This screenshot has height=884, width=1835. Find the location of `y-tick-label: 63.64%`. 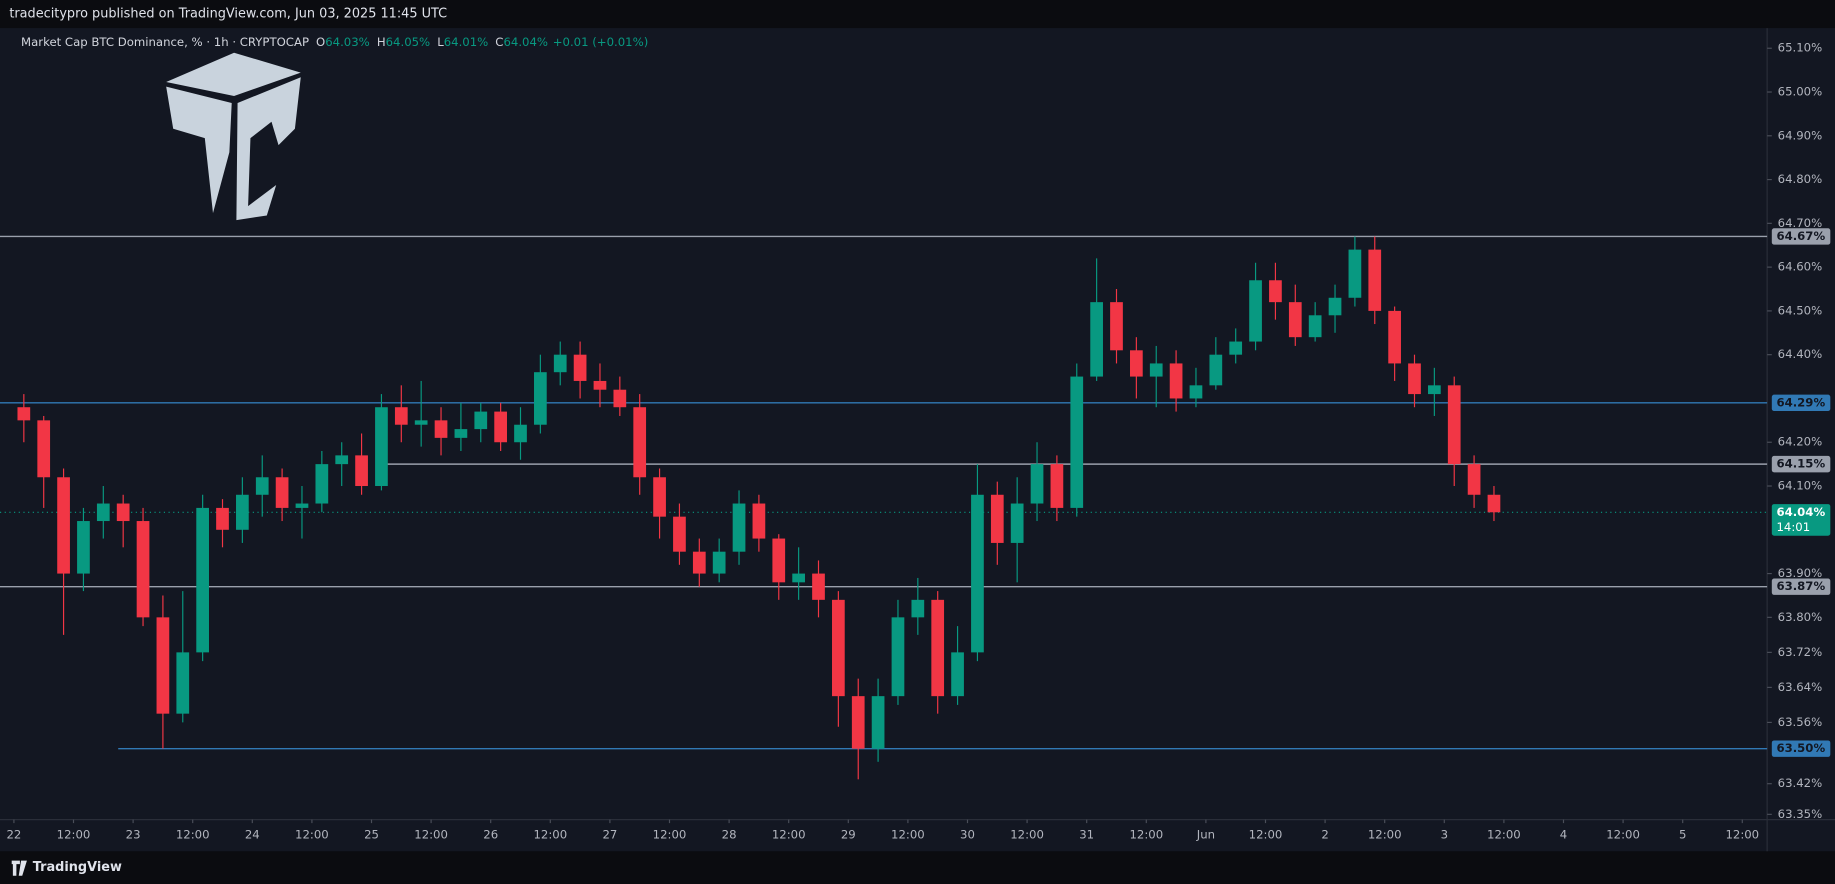

y-tick-label: 63.64% is located at coordinates (1800, 687).